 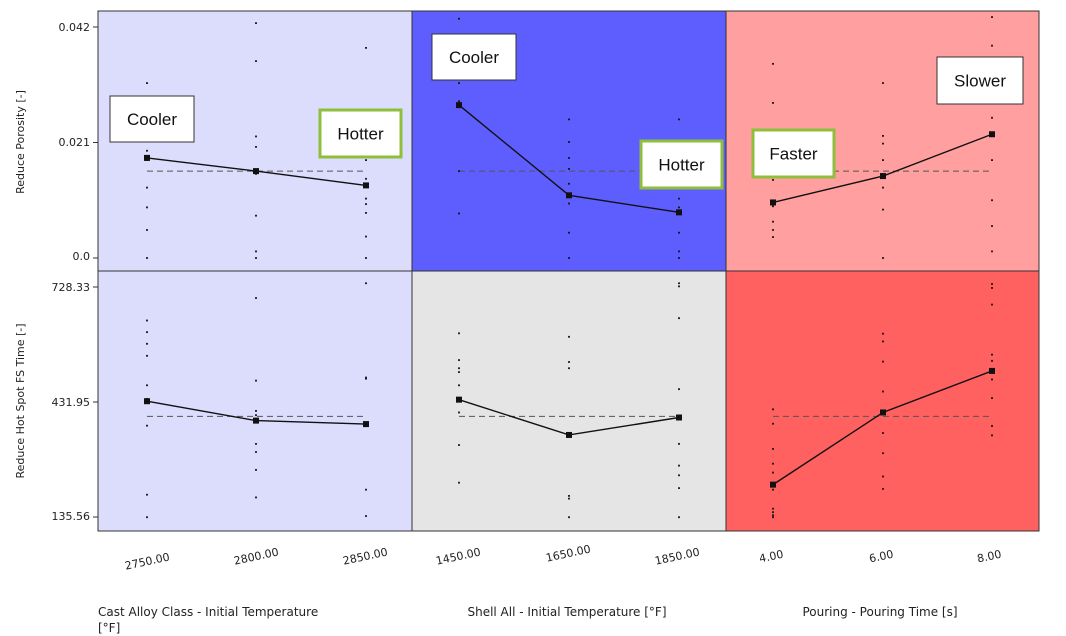 I want to click on annotation-hotter: Hotter, so click(x=360, y=133).